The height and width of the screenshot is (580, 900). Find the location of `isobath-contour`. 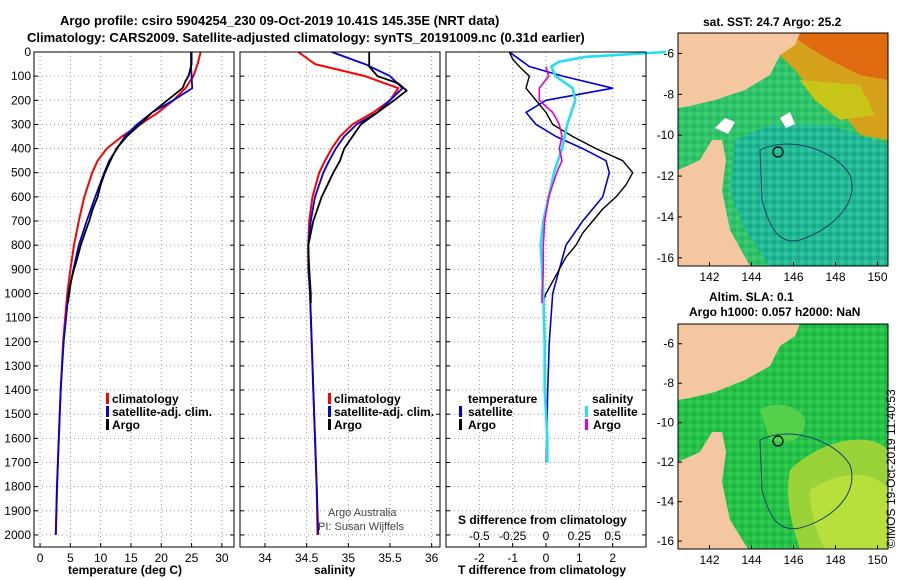

isobath-contour is located at coordinates (806, 481).